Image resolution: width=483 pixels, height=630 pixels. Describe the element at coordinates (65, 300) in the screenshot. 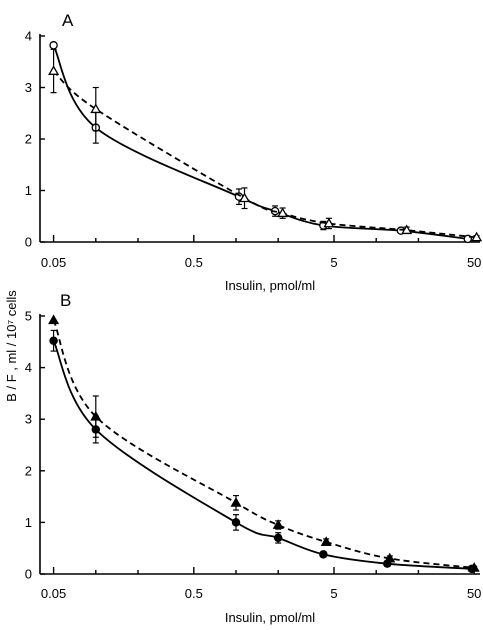

I see `panel-label: B` at that location.